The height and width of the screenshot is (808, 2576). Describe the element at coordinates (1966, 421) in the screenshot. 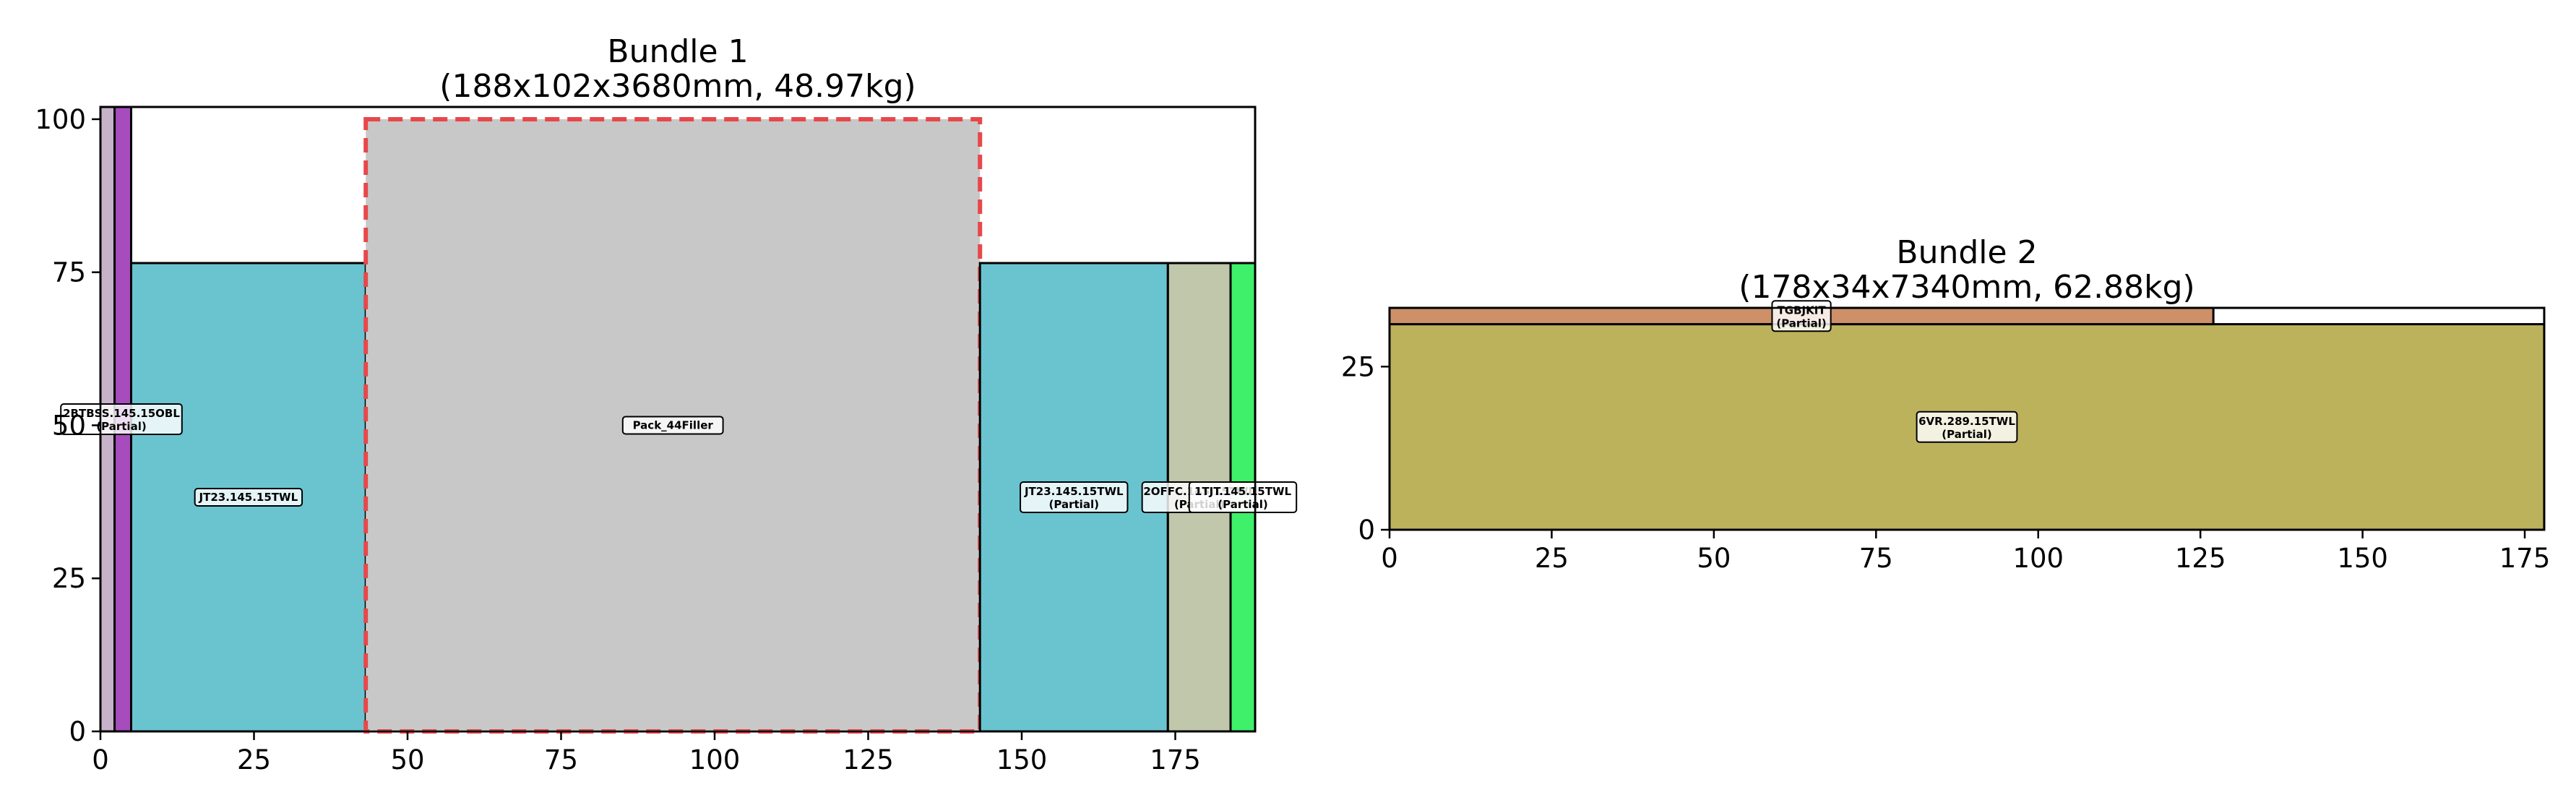

I see `piece-label-text: 6VR.289.15TWL` at that location.